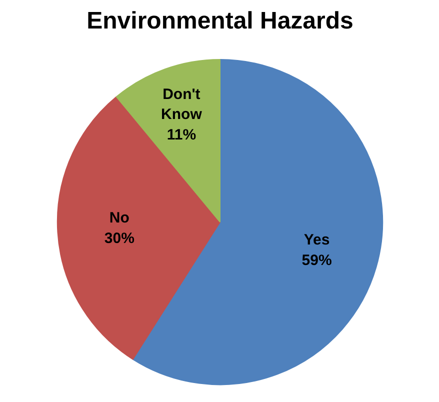 This screenshot has height=402, width=439. What do you see at coordinates (181, 135) in the screenshot?
I see `data-label: 11%` at bounding box center [181, 135].